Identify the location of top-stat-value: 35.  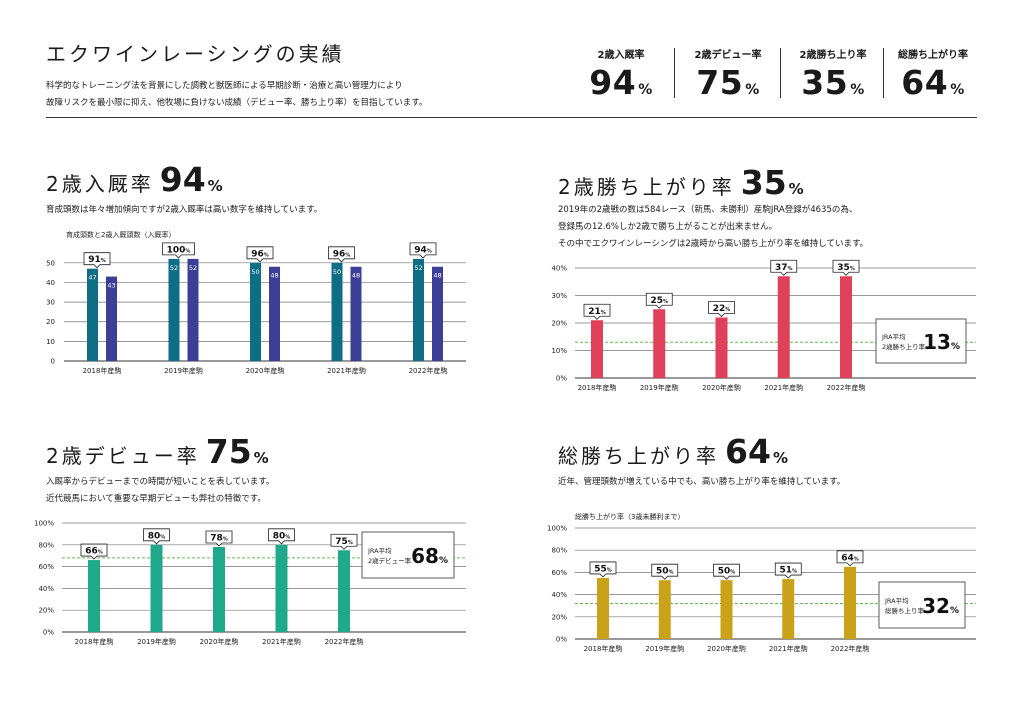
(825, 82).